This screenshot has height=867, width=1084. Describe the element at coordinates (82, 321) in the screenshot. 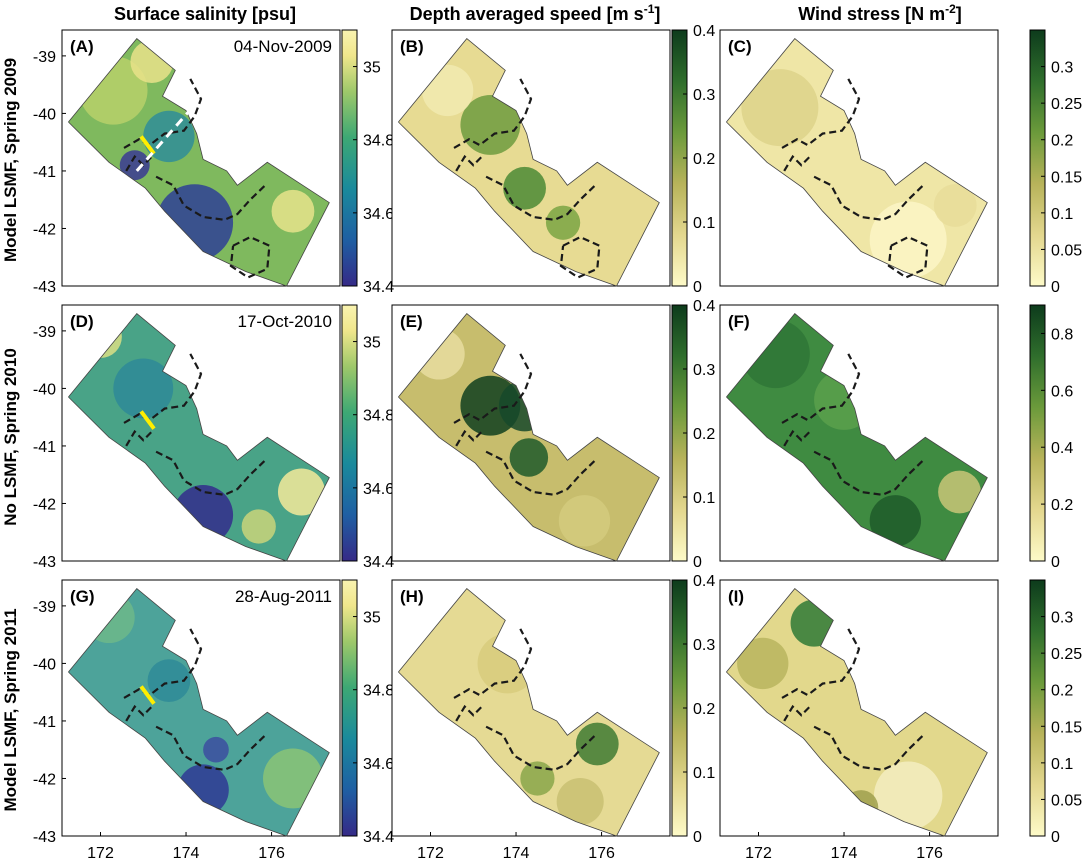

I see `panel-label: (D)` at that location.